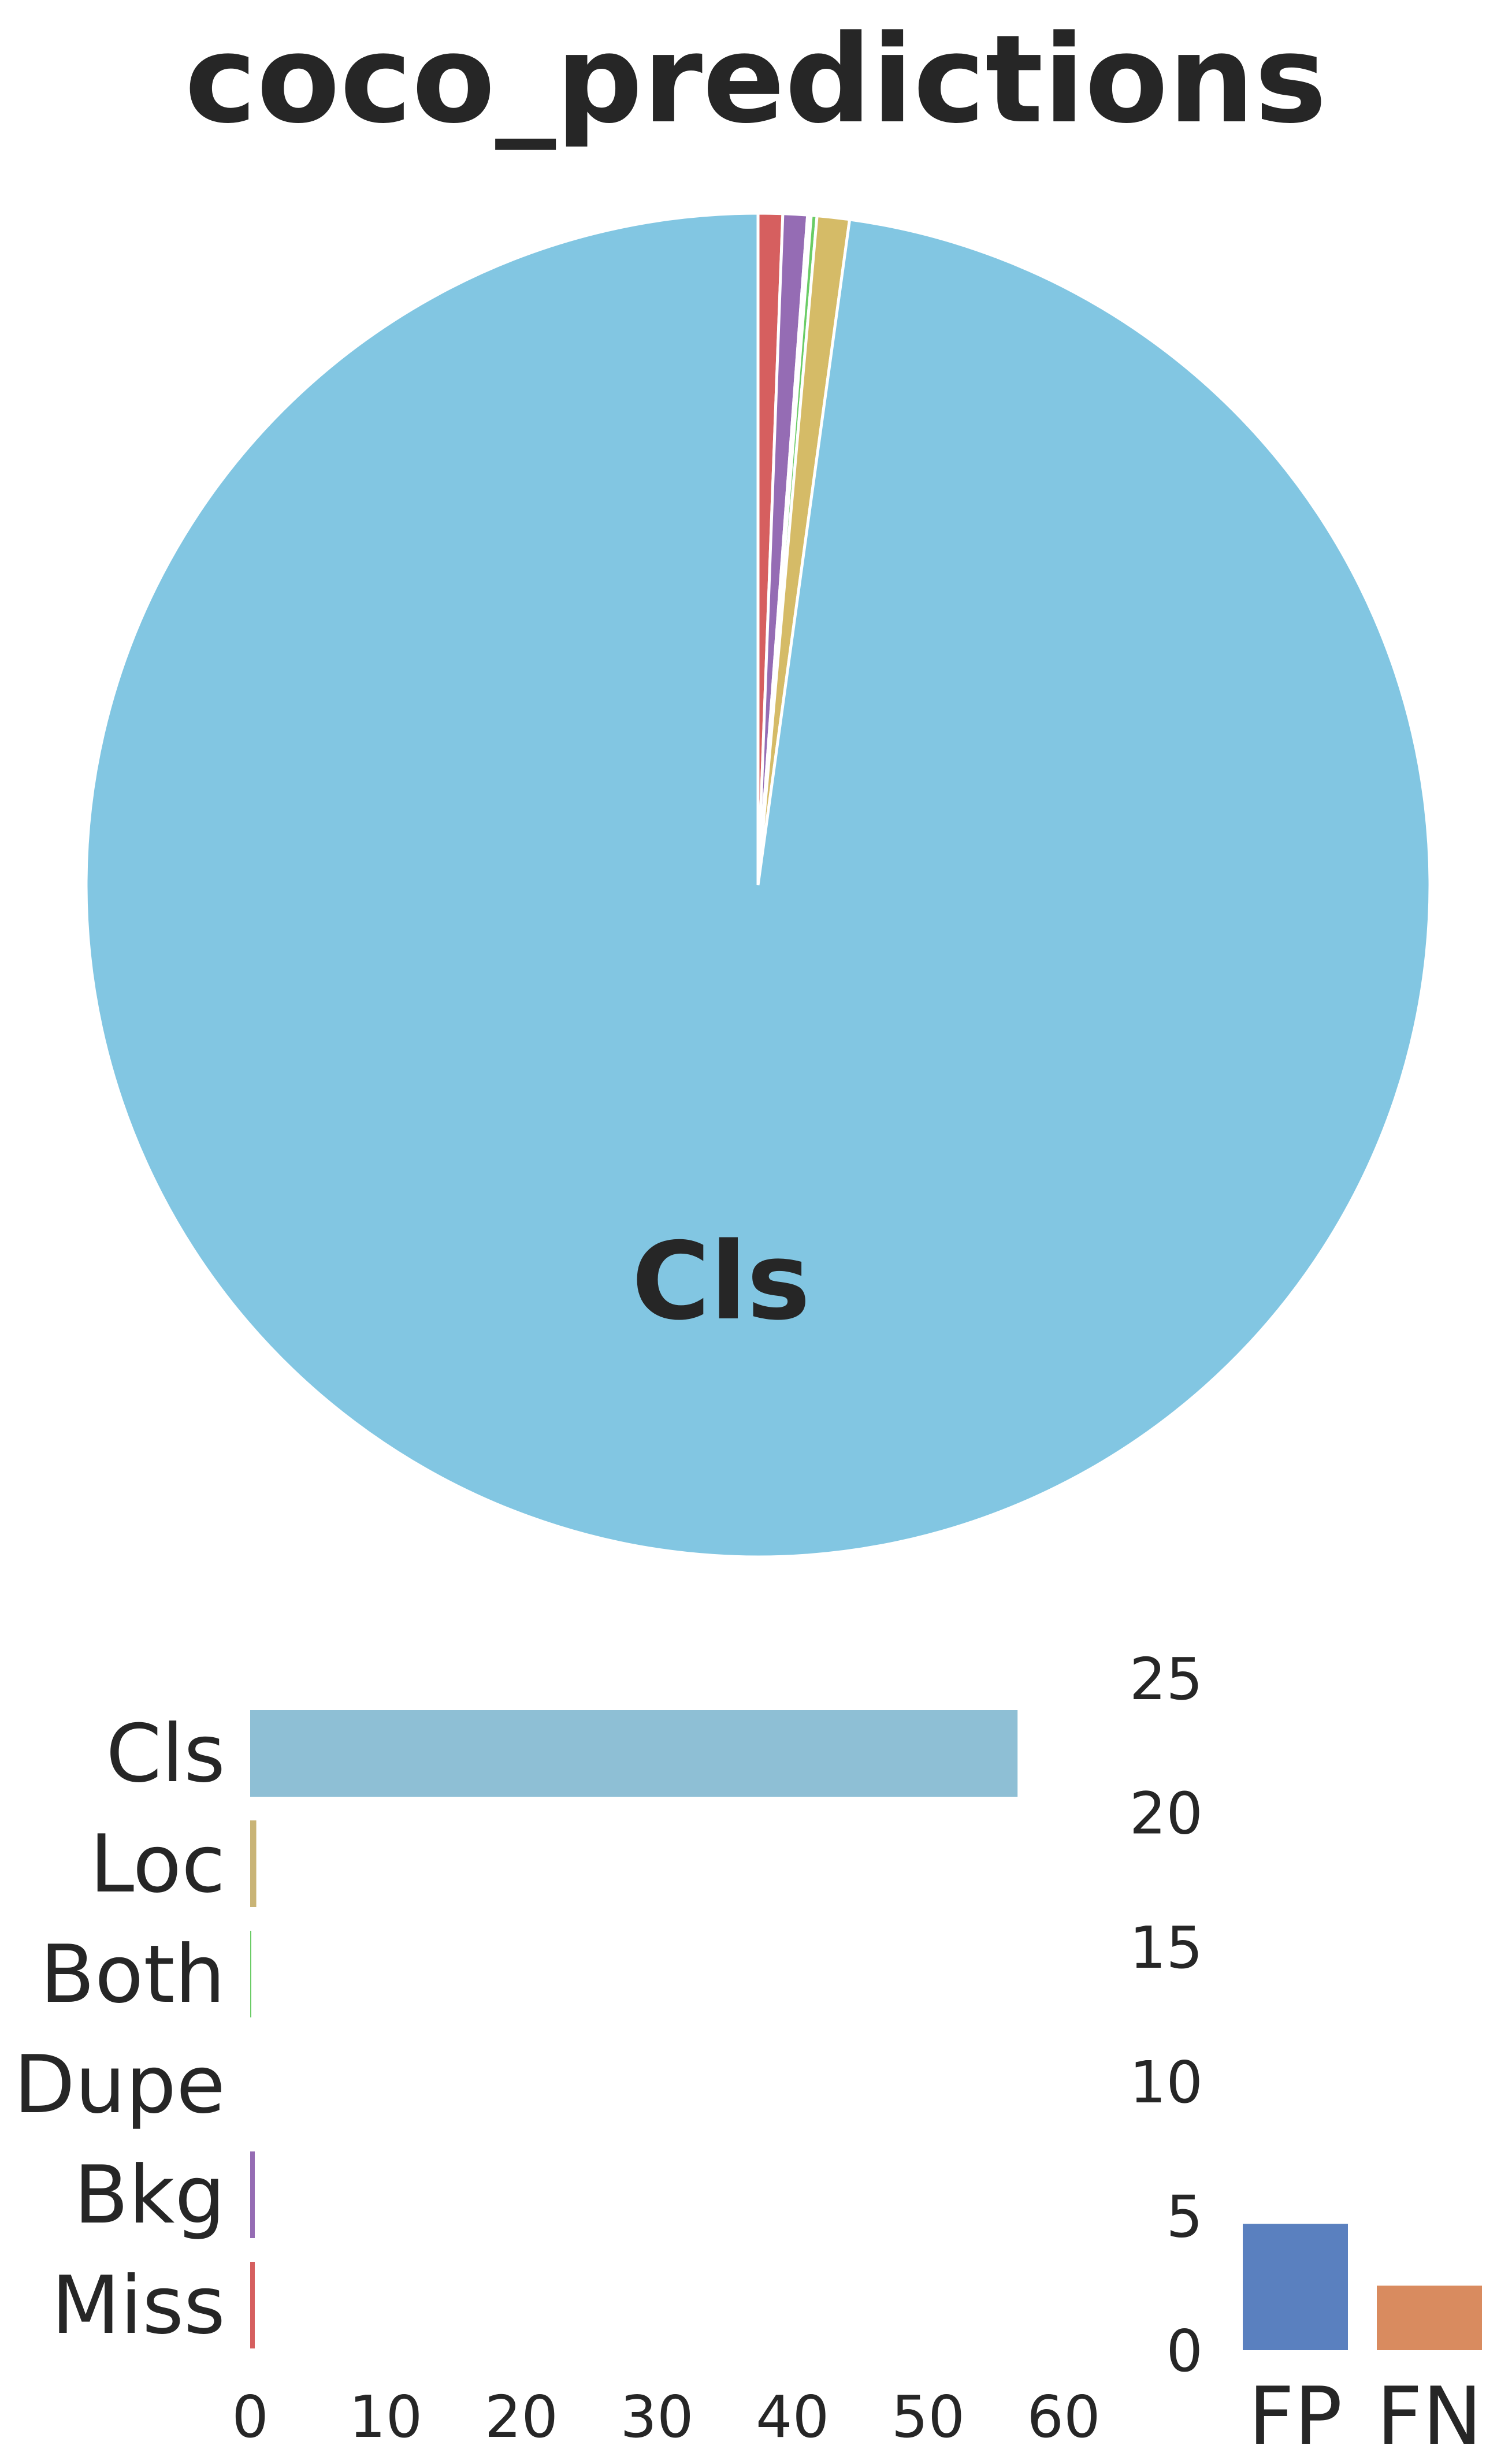 The image size is (1512, 2464). What do you see at coordinates (252, 2194) in the screenshot?
I see `bar-bkg` at bounding box center [252, 2194].